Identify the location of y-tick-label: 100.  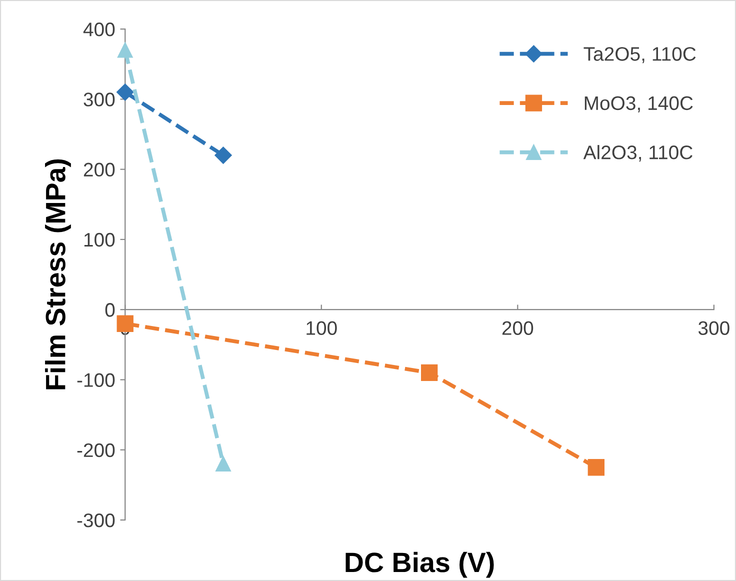
(99, 239).